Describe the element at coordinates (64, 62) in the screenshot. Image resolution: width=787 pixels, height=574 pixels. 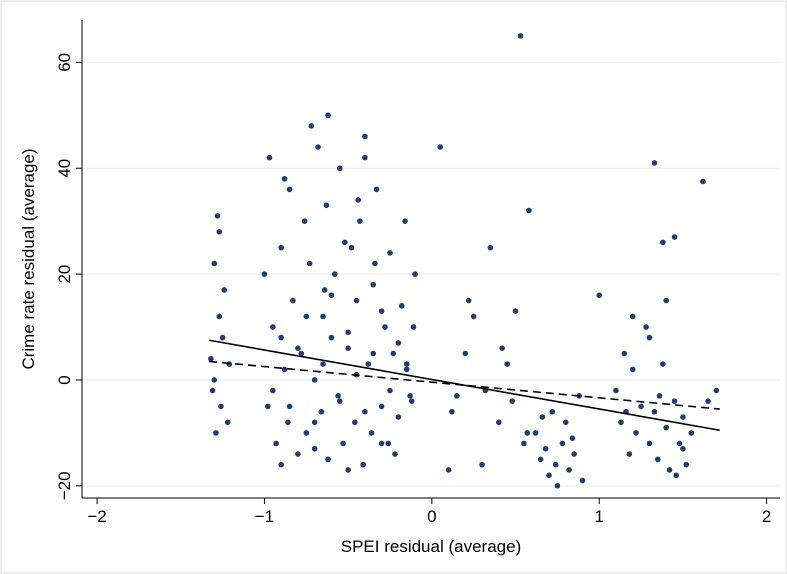
I see `y-tick-label: 60` at that location.